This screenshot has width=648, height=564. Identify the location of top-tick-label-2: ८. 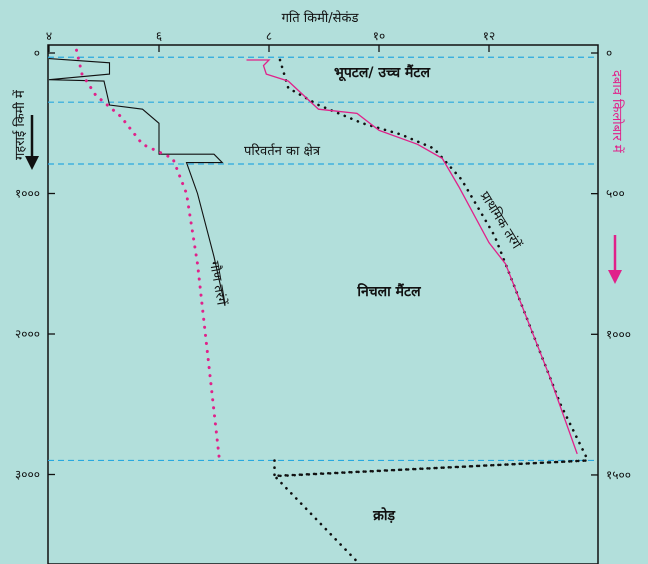
(269, 36).